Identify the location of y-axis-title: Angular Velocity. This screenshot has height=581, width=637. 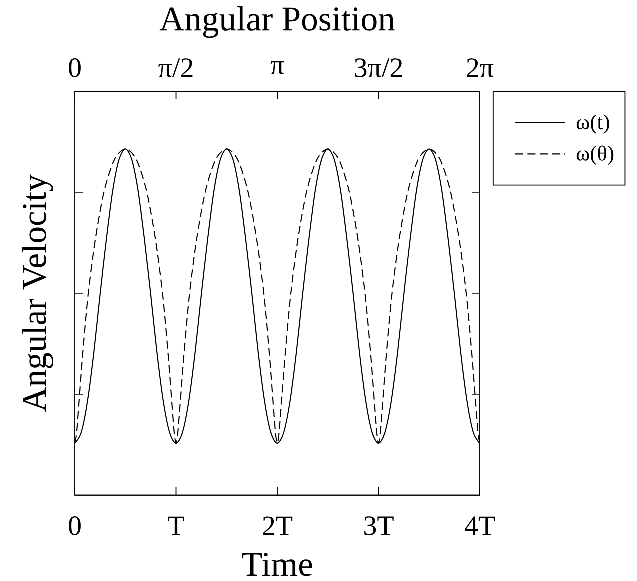
(38, 293).